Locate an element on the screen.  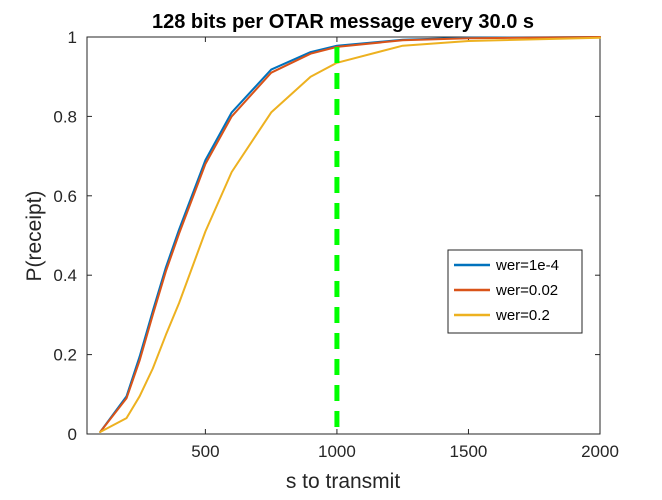
y-tick-label: 0.6 is located at coordinates (65, 196).